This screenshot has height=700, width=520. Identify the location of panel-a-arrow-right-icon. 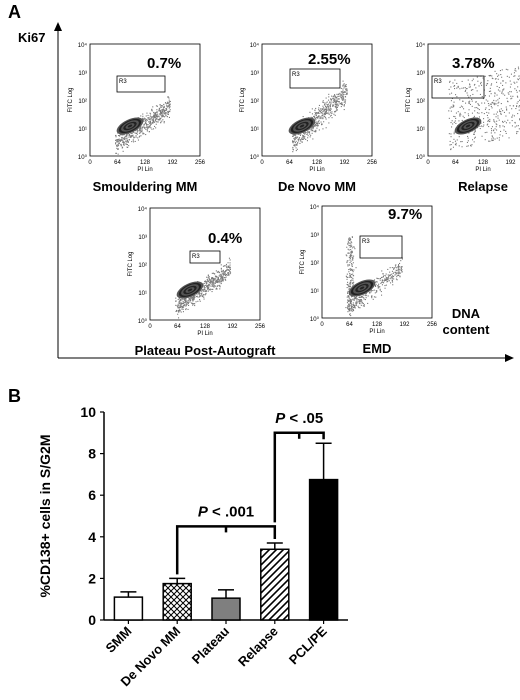
(509, 358).